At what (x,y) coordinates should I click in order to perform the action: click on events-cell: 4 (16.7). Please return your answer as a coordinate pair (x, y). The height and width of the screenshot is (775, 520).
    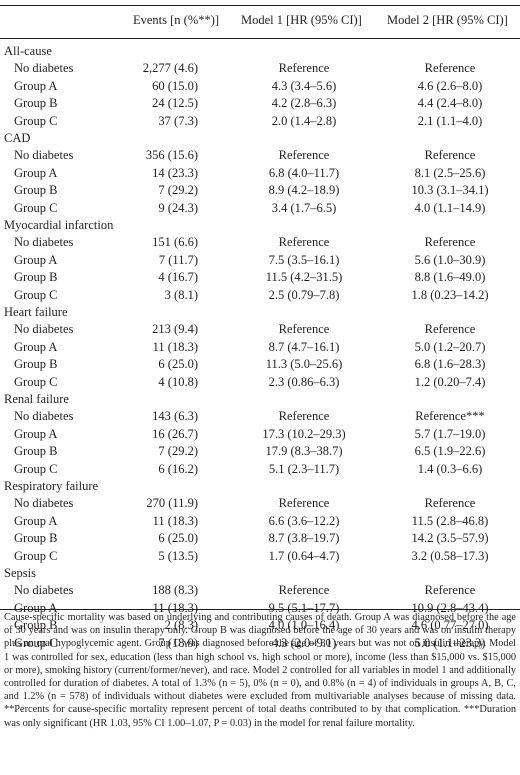
    Looking at the image, I should click on (178, 277).